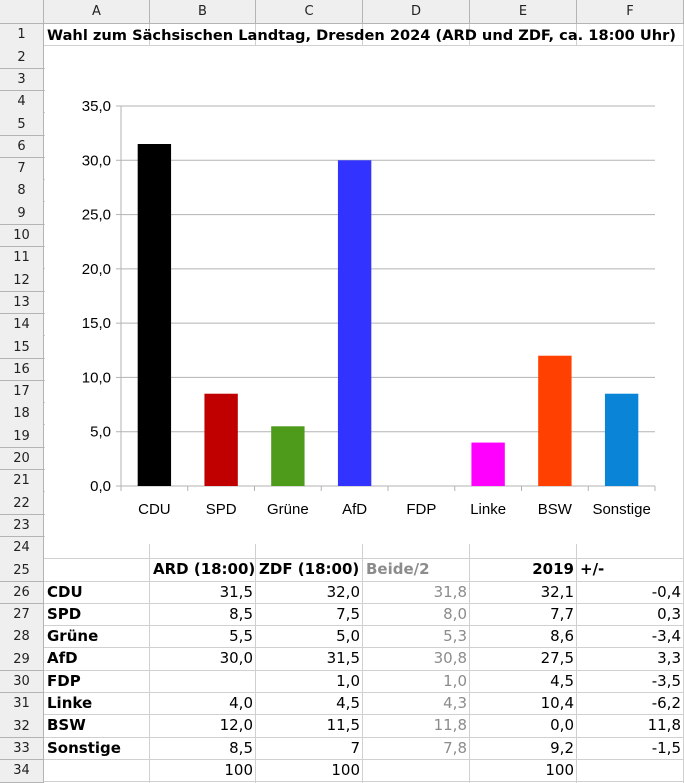 The width and height of the screenshot is (684, 783). What do you see at coordinates (22, 35) in the screenshot?
I see `row-header-1: 1` at bounding box center [22, 35].